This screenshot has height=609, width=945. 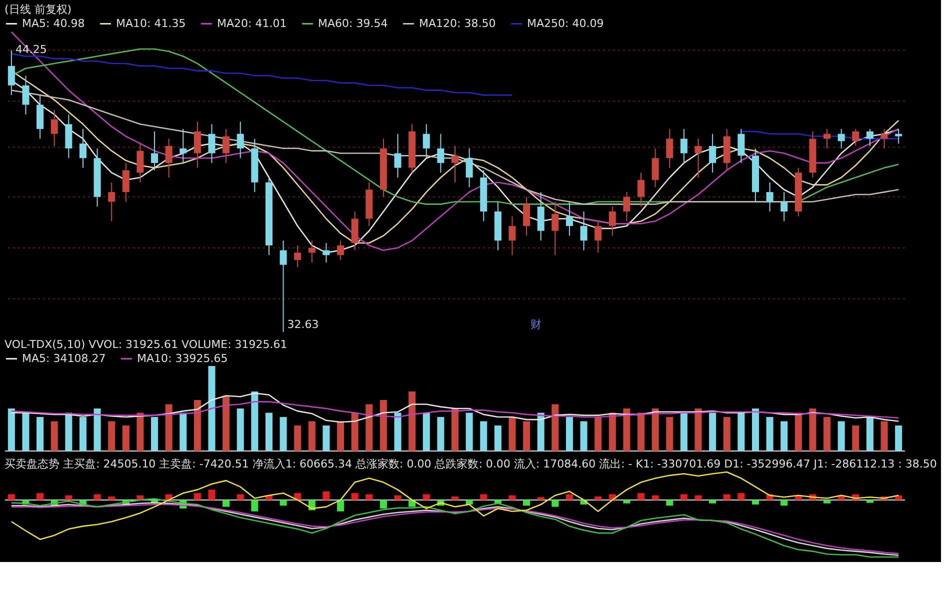 What do you see at coordinates (151, 23) in the screenshot?
I see `legend-label: MA10: 41.35` at bounding box center [151, 23].